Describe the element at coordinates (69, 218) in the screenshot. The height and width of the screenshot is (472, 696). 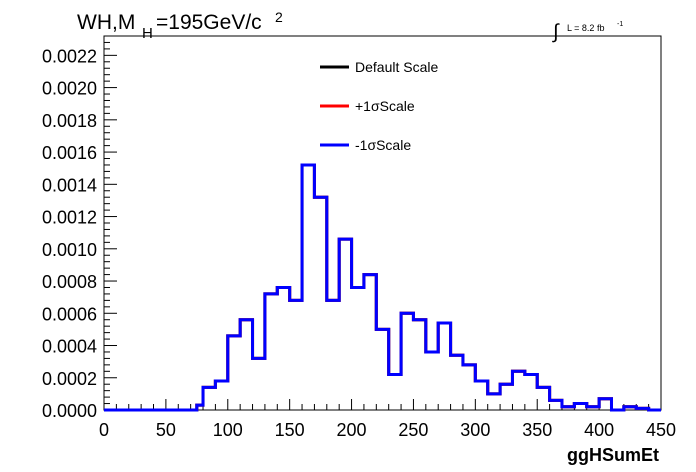
I see `y-tick-label: 0.0012` at that location.